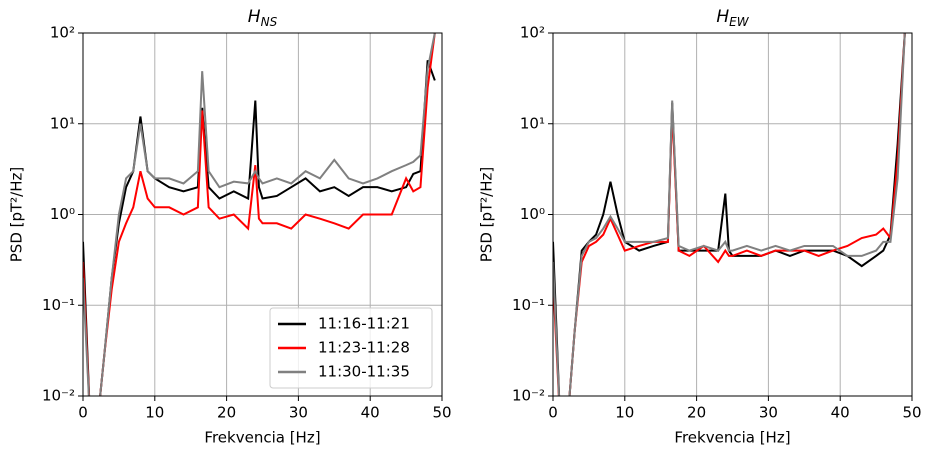 The width and height of the screenshot is (931, 450). I want to click on chart-title: HNS, so click(263, 18).